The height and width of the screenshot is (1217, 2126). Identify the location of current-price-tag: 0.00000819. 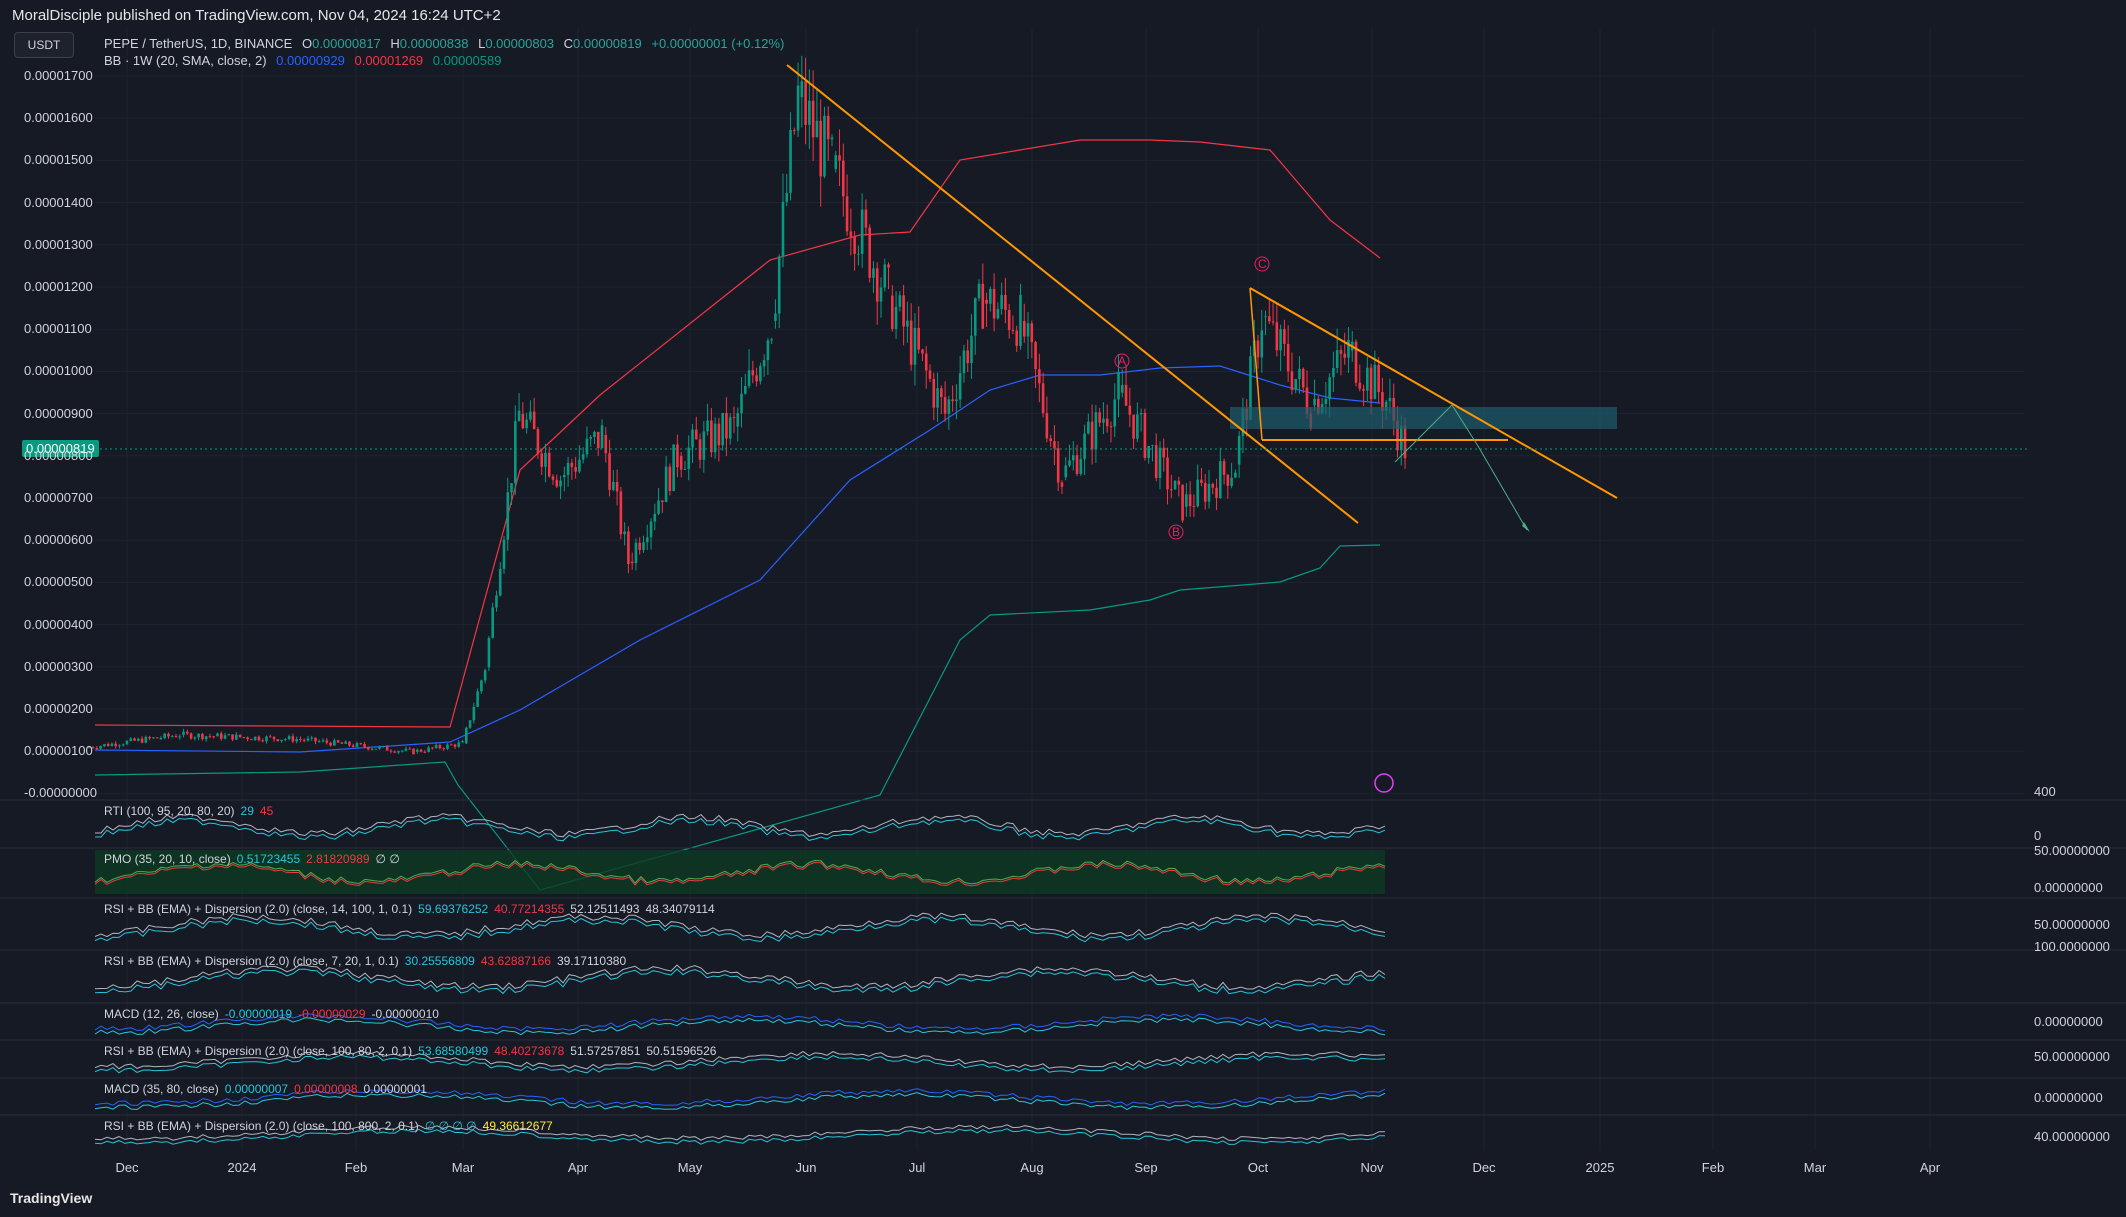
(60, 448).